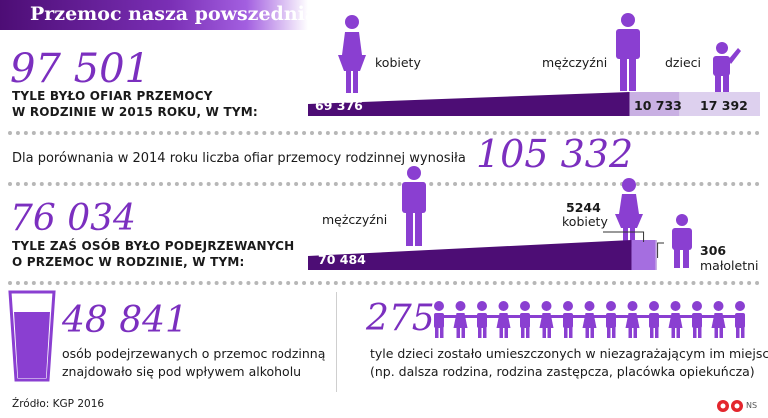 The image size is (768, 418). I want to click on victims-caption-line2: W RODZINIE W 2015 ROKU, W TYM:, so click(135, 112).